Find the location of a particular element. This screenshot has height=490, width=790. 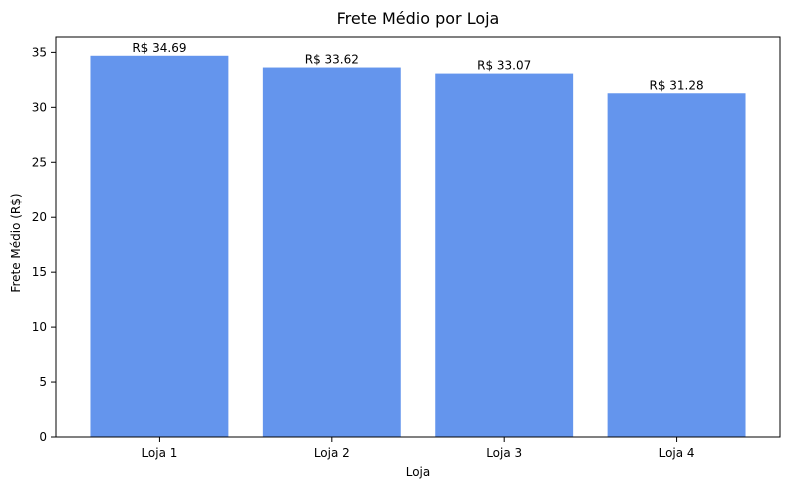

x-tick-label: Loja 4 is located at coordinates (677, 453).